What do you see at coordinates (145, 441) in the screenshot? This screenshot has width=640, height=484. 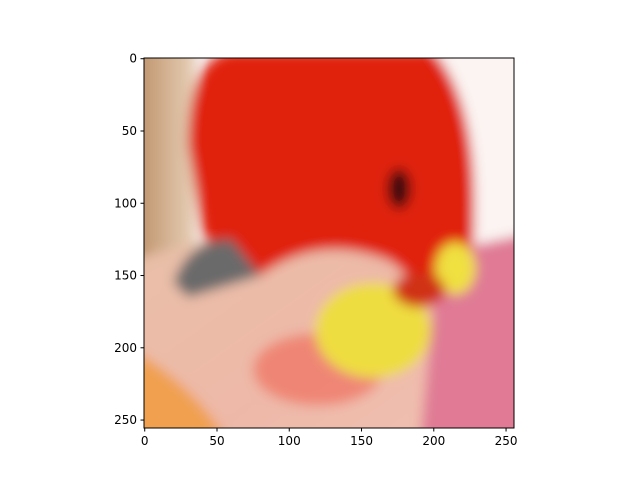 I see `x-tick-label: 0` at bounding box center [145, 441].